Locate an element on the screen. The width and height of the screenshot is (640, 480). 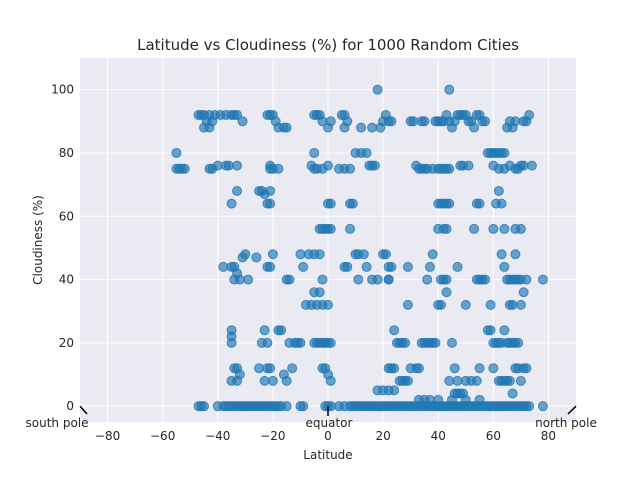
annotations: south pole equator north pole is located at coordinates (311, 417).